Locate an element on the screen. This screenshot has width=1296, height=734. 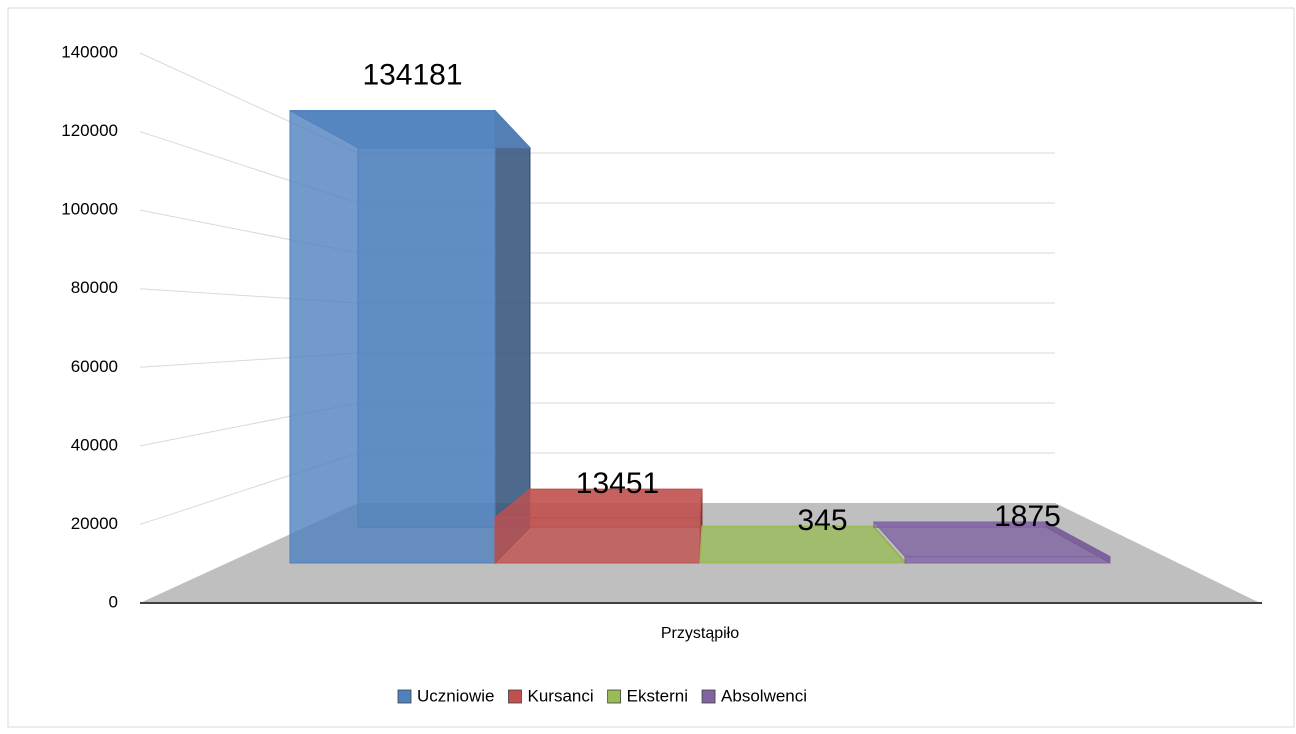
y-tick-label: 0 is located at coordinates (113, 601).